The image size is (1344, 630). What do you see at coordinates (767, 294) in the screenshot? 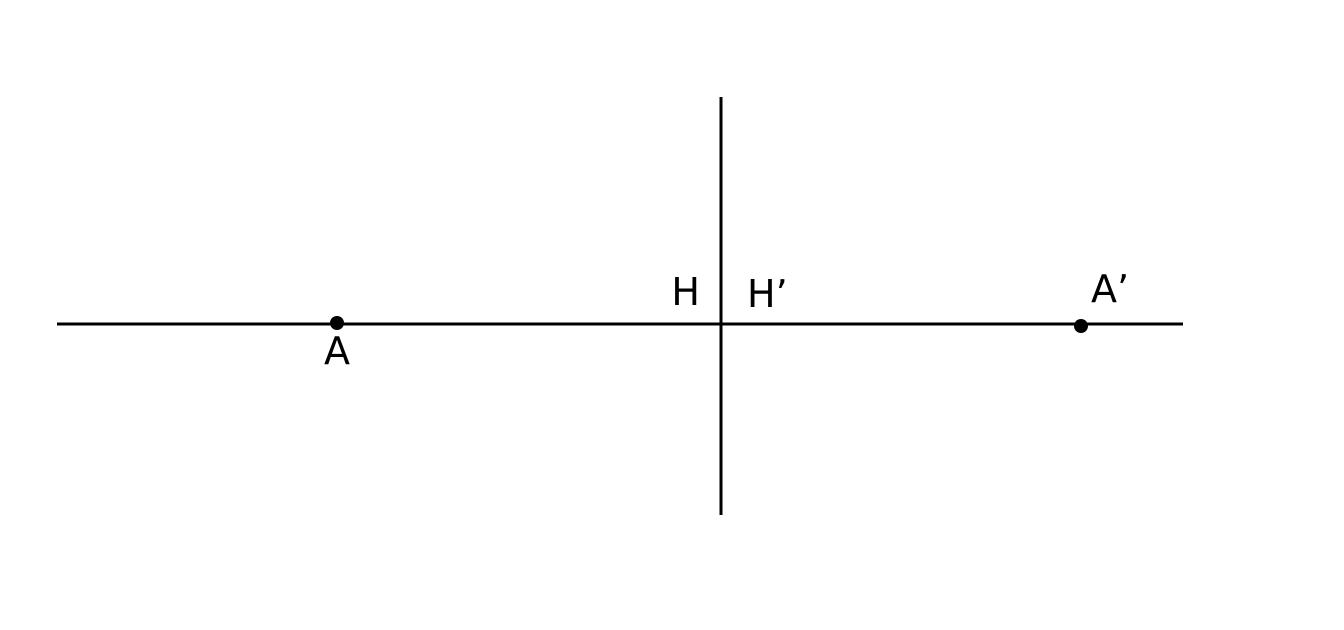
I see `point-h-prime-label: H’` at bounding box center [767, 294].